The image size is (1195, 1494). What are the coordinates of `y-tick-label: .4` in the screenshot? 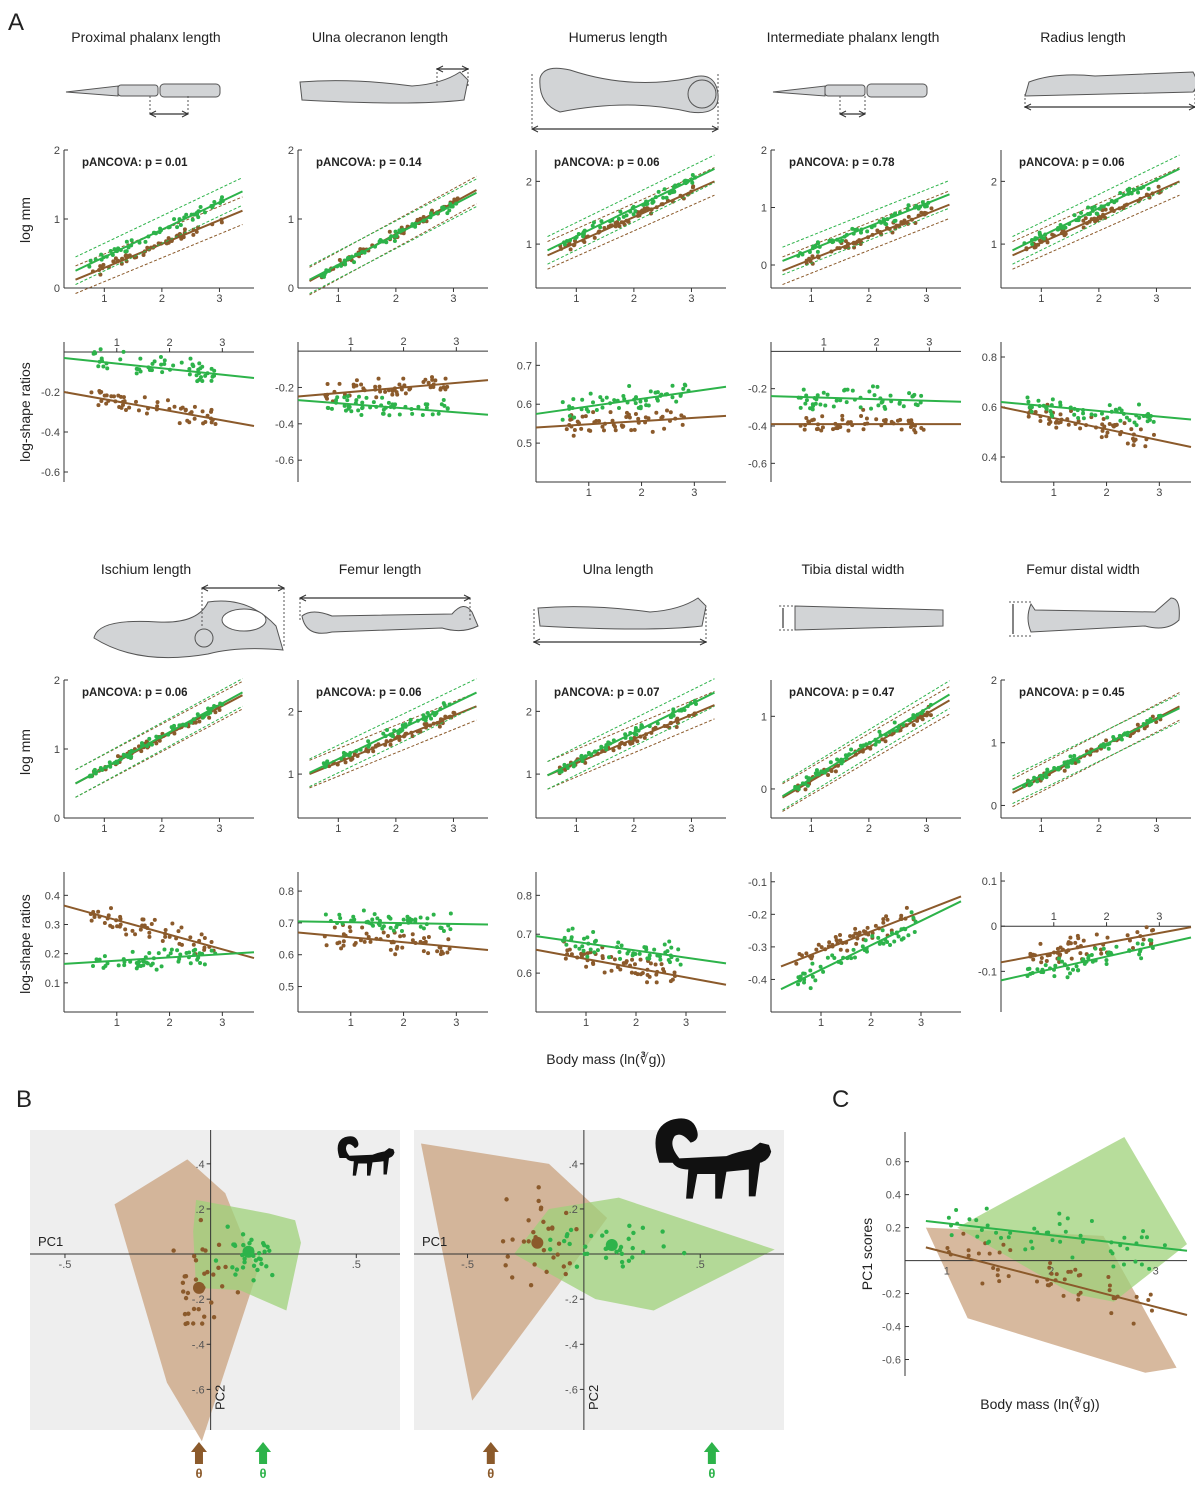 It's located at (199, 1165).